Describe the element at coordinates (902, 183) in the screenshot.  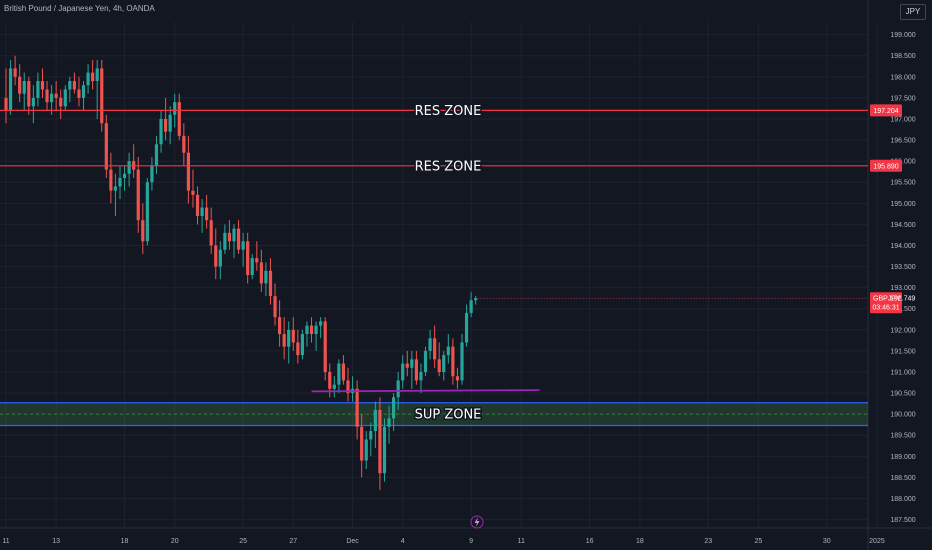
I see `y-tick-label: 195.500` at that location.